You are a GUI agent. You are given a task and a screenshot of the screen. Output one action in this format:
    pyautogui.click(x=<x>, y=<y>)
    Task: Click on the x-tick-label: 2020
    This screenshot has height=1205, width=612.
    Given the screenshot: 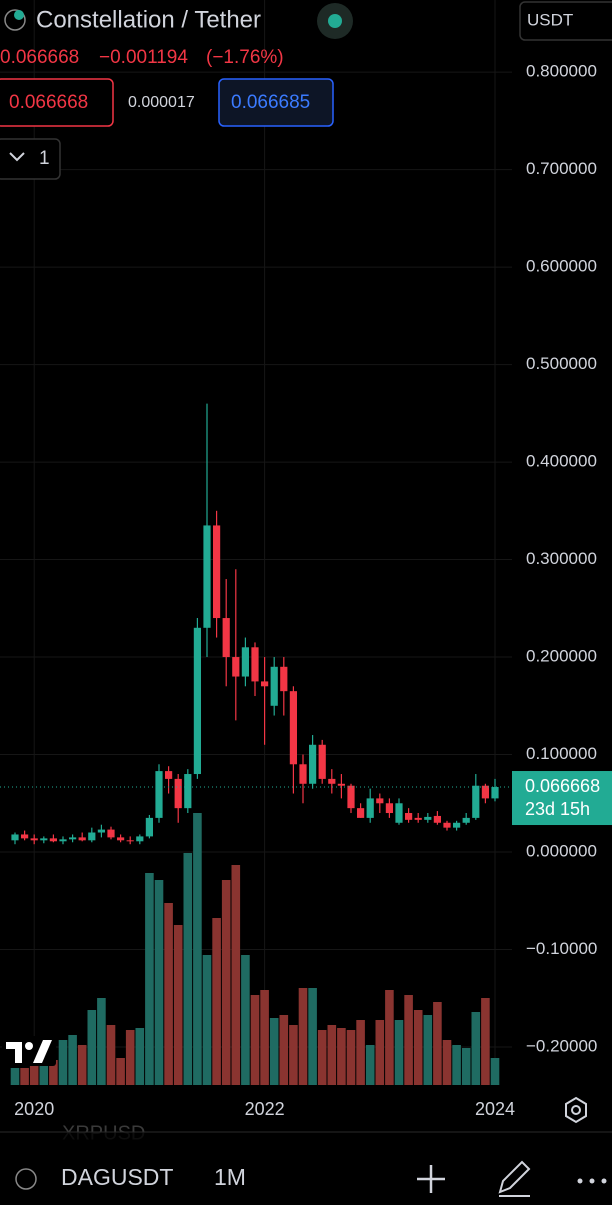 What is the action you would take?
    pyautogui.click(x=34, y=1109)
    